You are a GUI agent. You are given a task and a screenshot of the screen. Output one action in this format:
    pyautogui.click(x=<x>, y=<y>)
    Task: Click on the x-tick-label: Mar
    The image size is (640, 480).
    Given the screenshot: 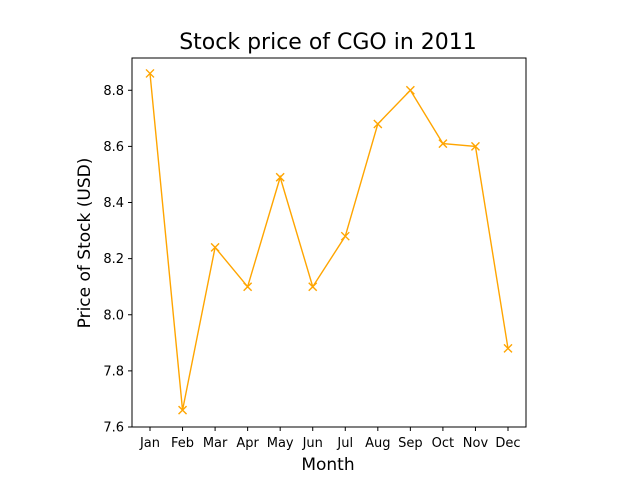 What is the action you would take?
    pyautogui.click(x=215, y=443)
    